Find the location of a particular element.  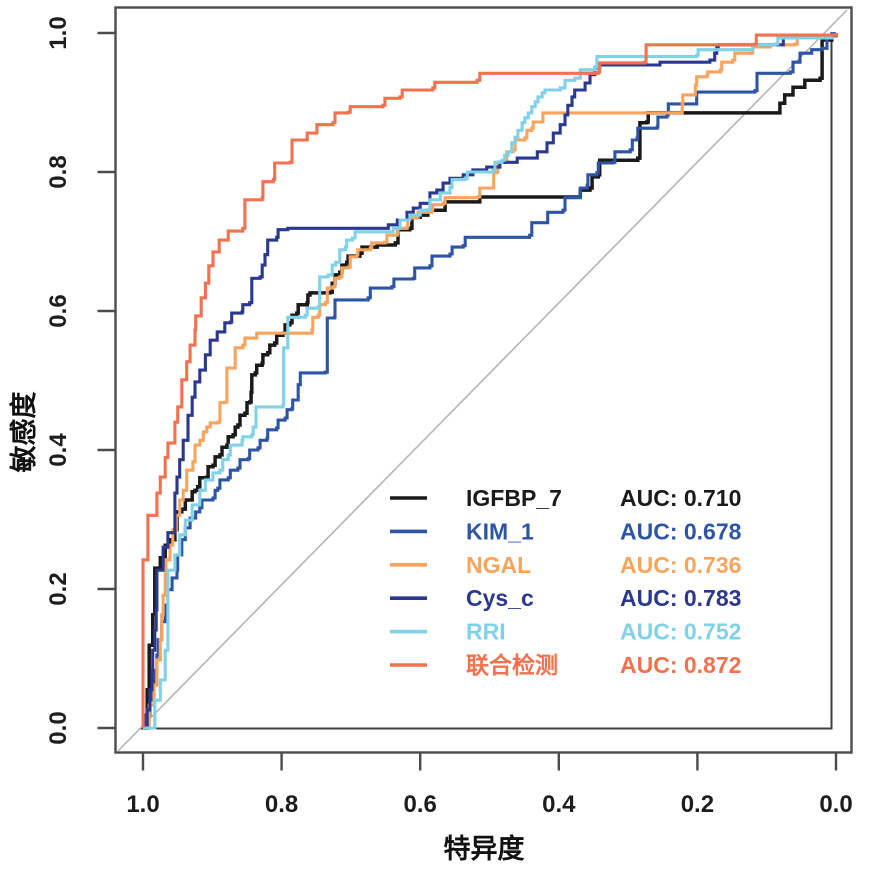

legend-auc-value: AUC: 0.678 is located at coordinates (681, 531).